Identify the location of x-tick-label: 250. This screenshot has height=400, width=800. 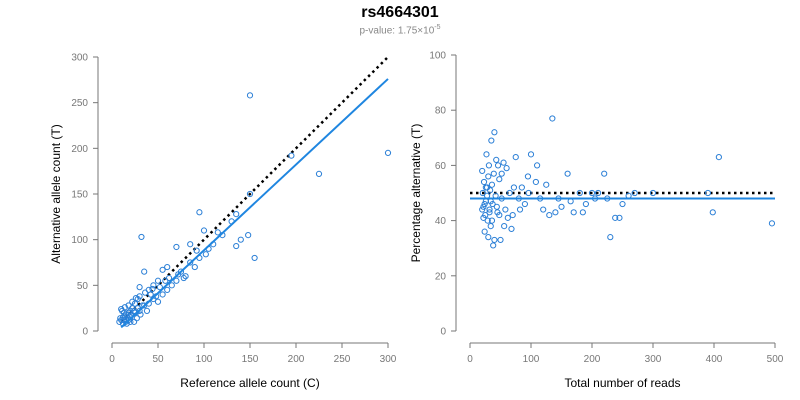
(342, 359).